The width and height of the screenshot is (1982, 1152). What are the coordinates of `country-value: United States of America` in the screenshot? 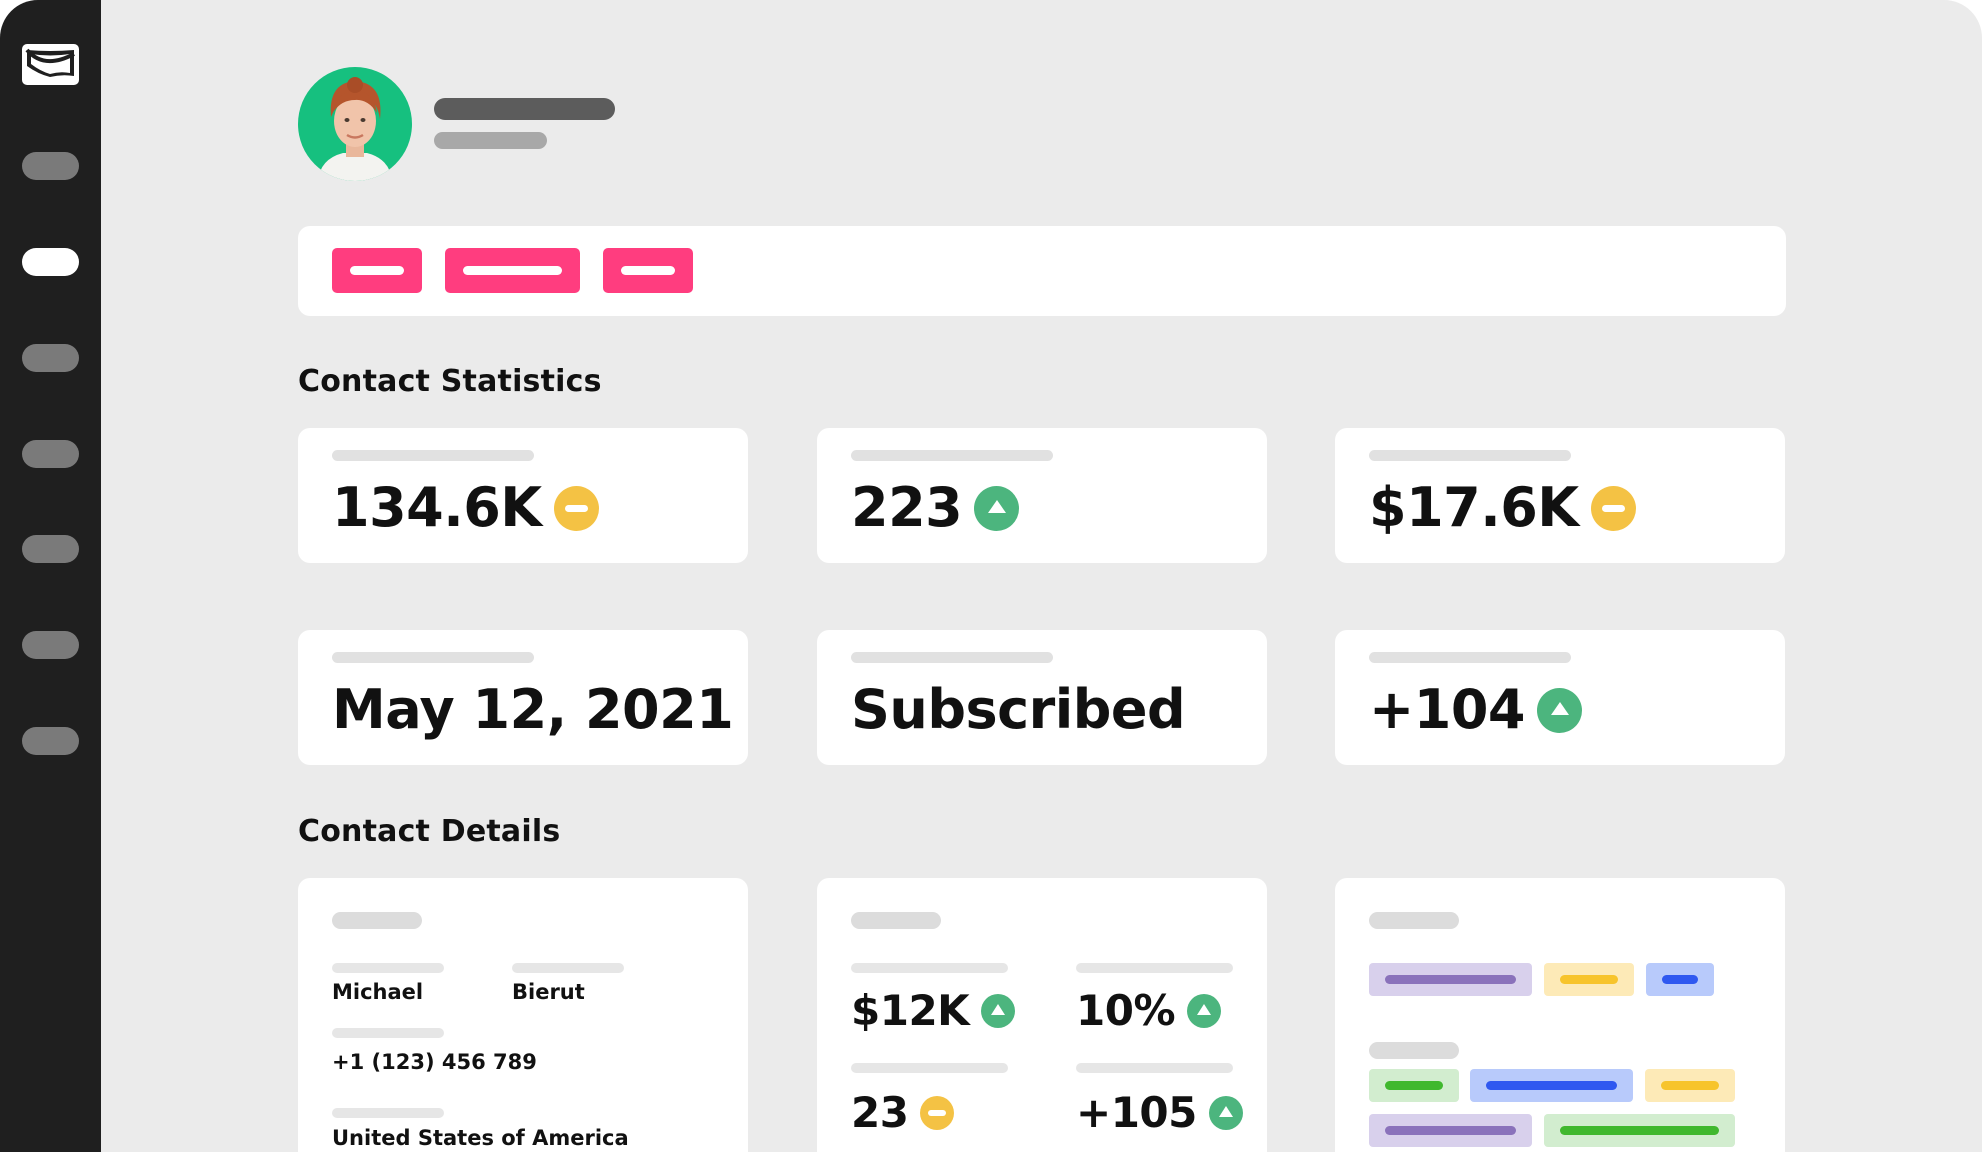 It's located at (480, 1138).